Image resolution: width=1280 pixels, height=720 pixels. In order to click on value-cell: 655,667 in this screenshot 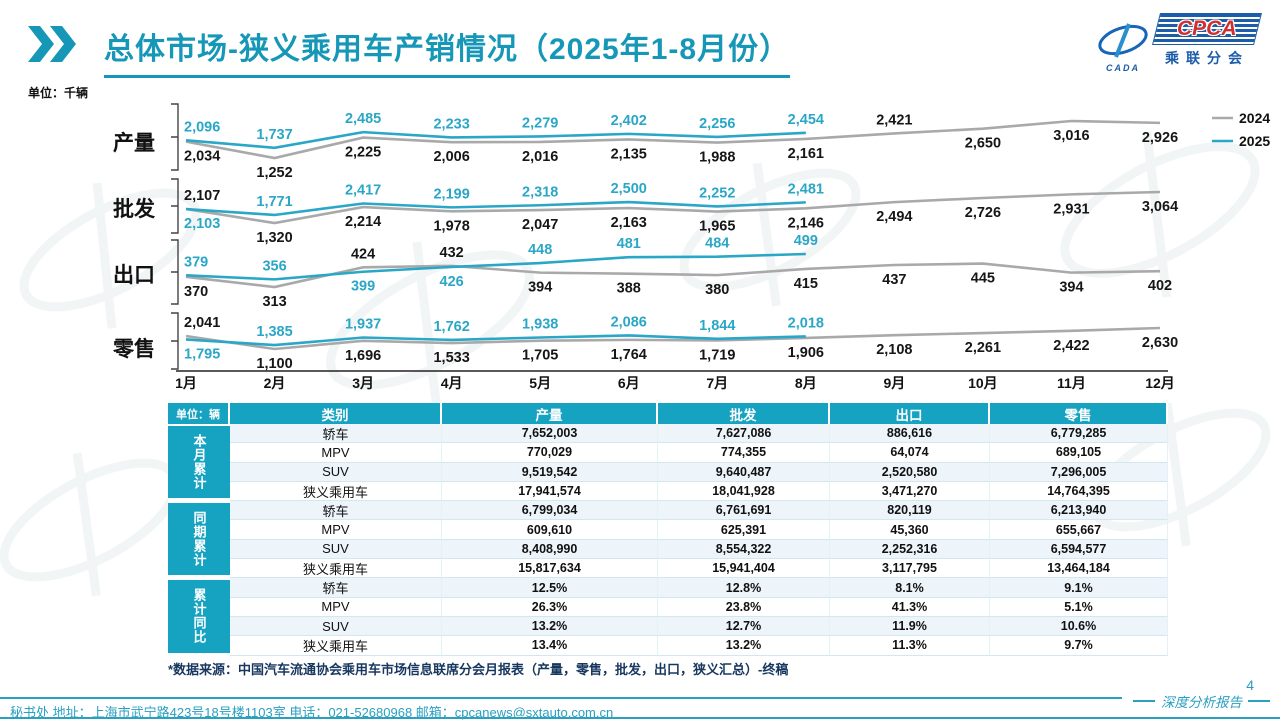, I will do `click(1079, 530)`.